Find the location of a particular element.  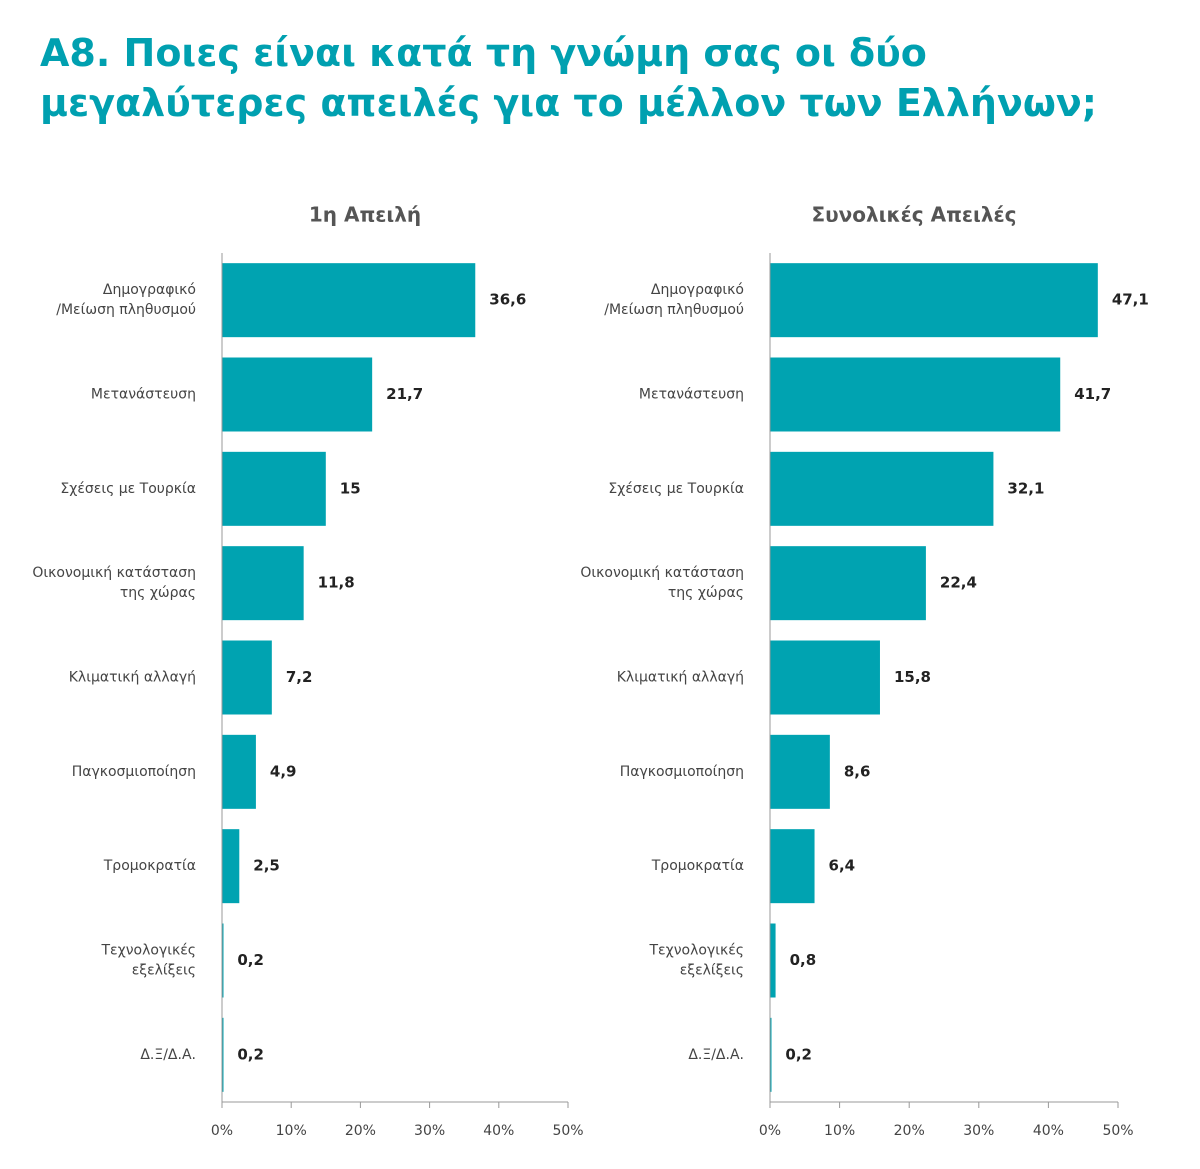

value-label: 4,9 is located at coordinates (283, 771).